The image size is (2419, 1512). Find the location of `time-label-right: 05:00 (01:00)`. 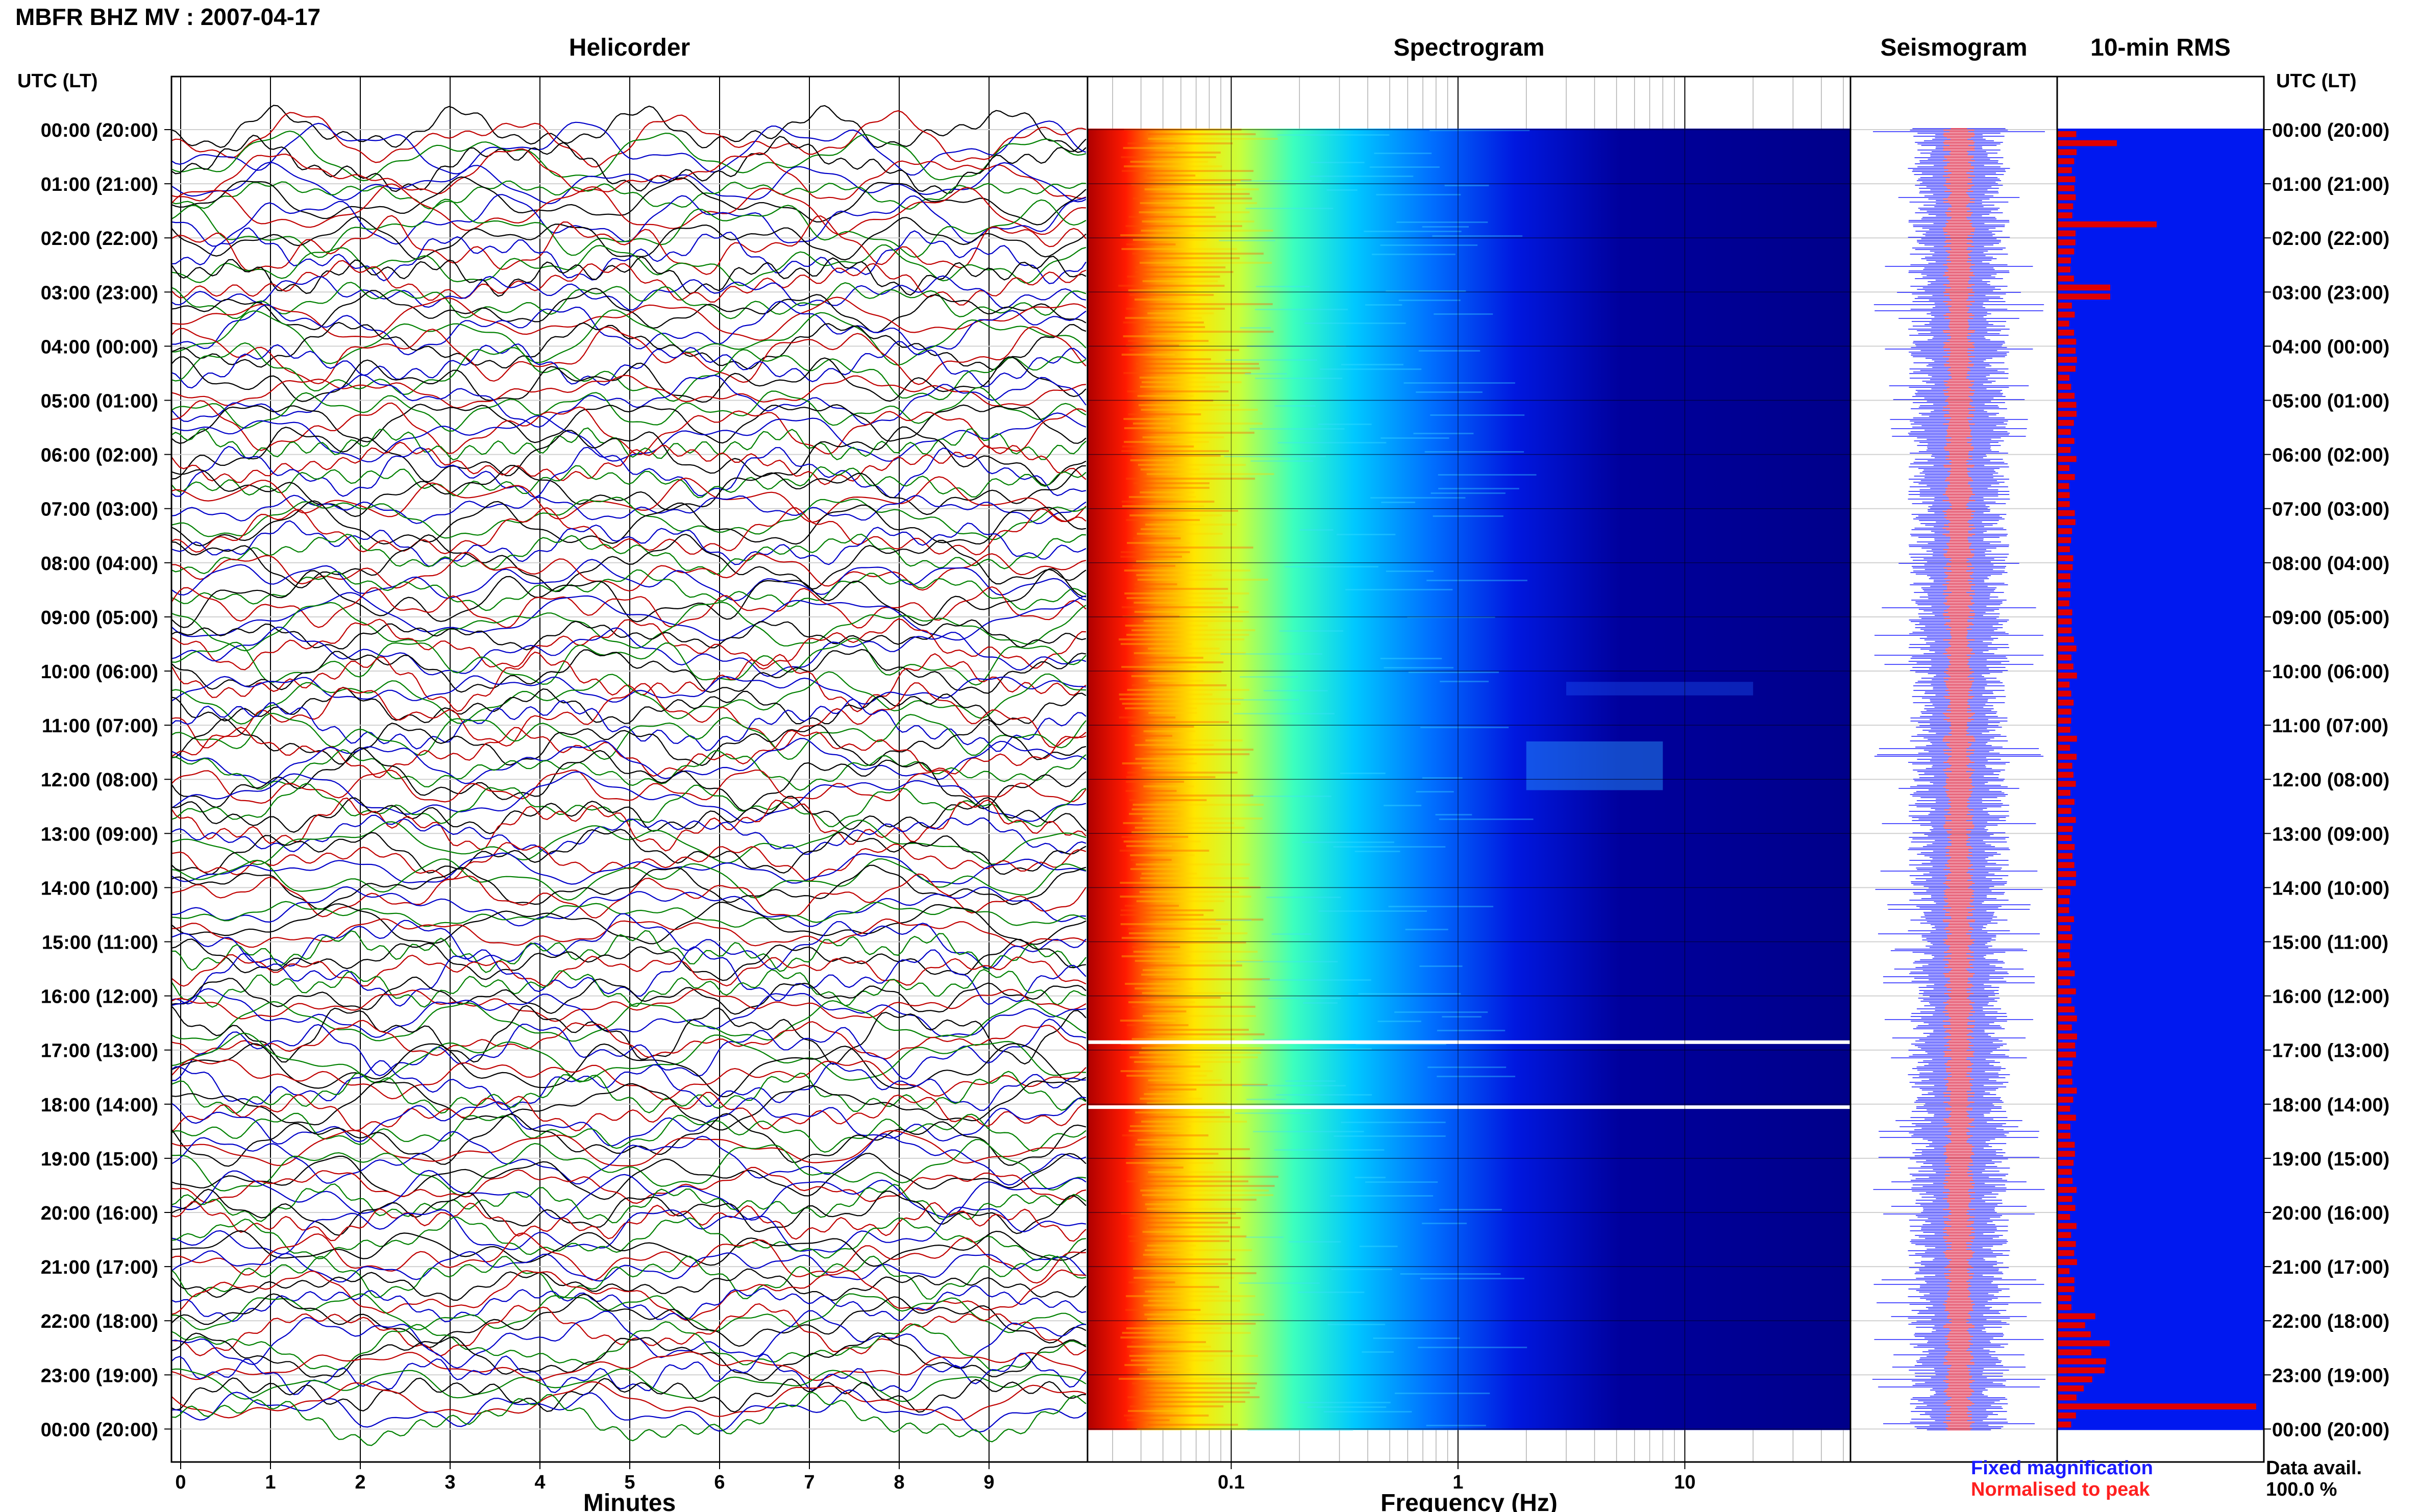

time-label-right: 05:00 (01:00) is located at coordinates (2330, 401).